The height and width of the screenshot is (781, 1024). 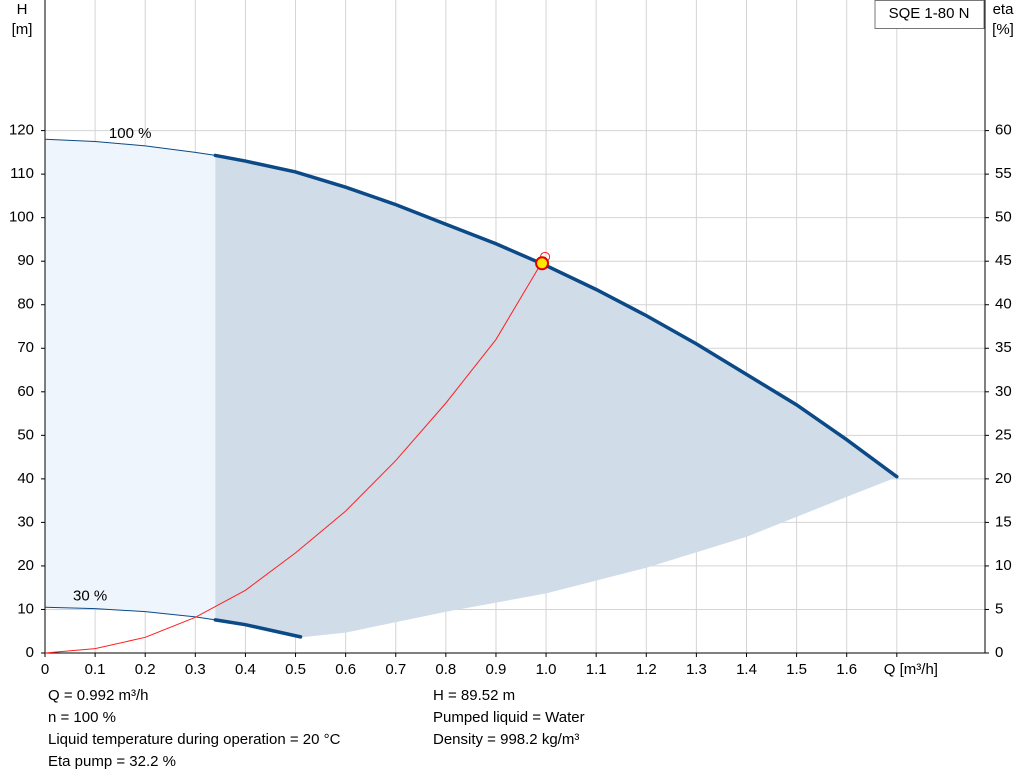 I want to click on y-tick-label: 120, so click(x=21, y=130).